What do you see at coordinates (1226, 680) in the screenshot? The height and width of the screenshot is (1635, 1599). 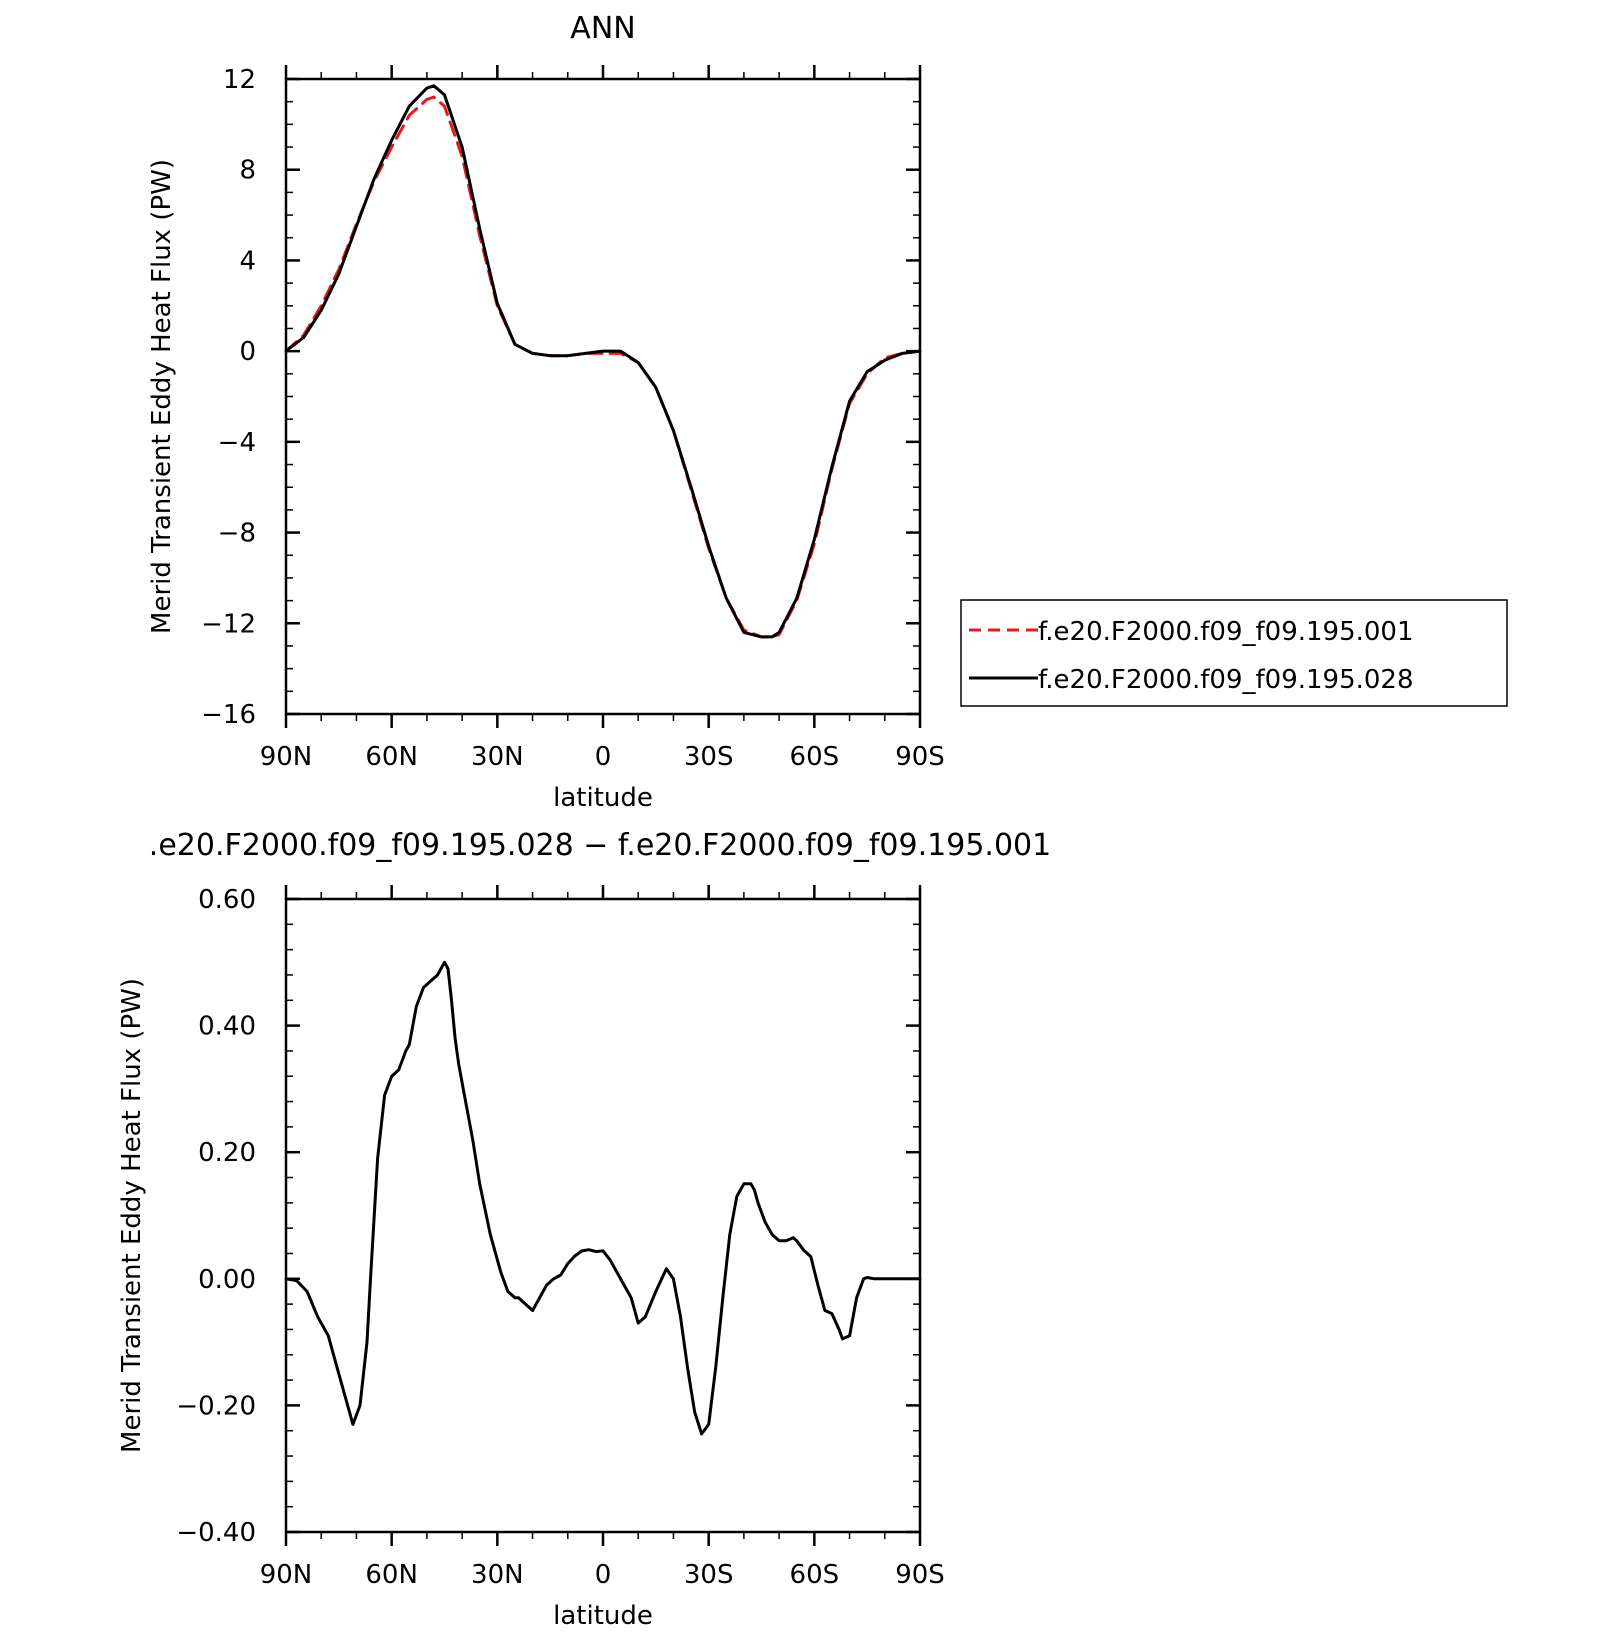 I see `legend-label-1: f.e20.F2000.f09_f09.195.028` at bounding box center [1226, 680].